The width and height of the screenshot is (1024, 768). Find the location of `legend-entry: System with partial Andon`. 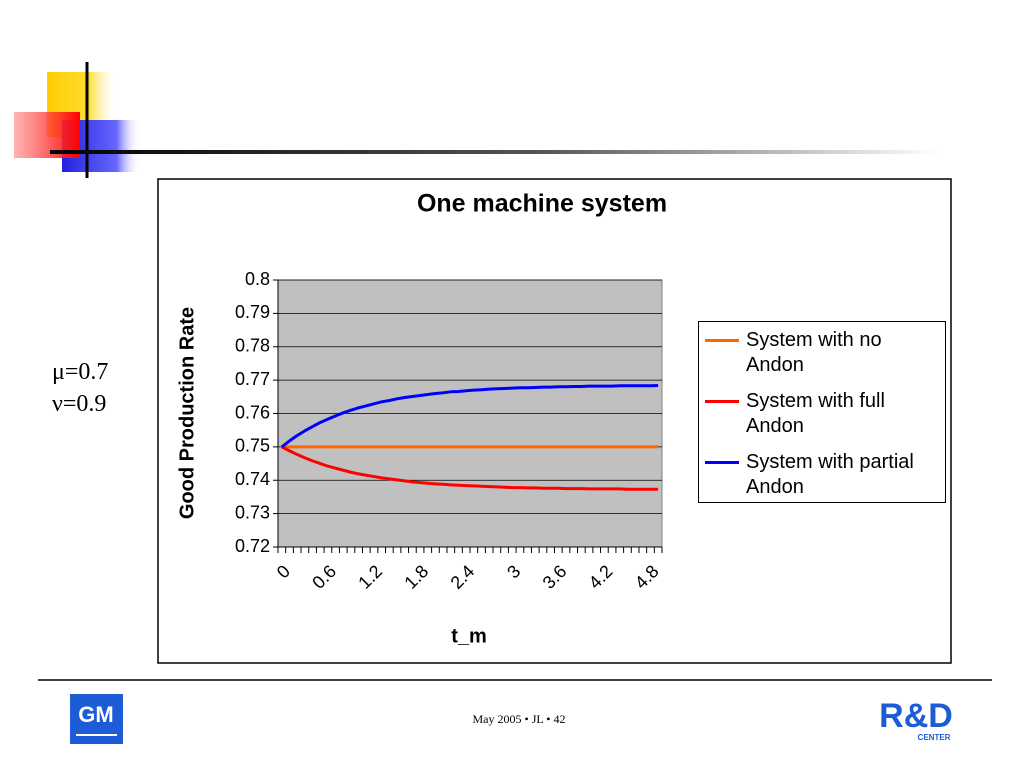

legend-entry: System with partial Andon is located at coordinates (823, 475).